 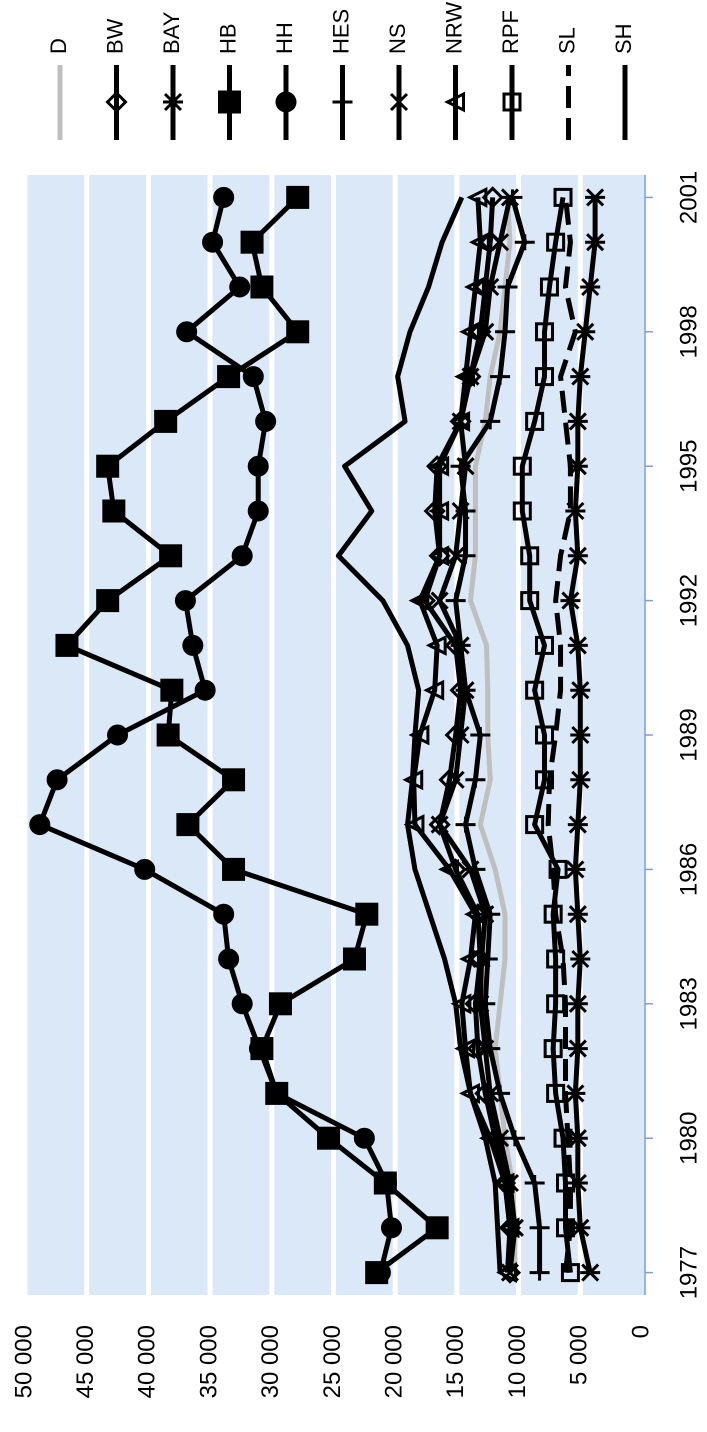 What do you see at coordinates (688, 734) in the screenshot?
I see `x-tick-label: 1989` at bounding box center [688, 734].